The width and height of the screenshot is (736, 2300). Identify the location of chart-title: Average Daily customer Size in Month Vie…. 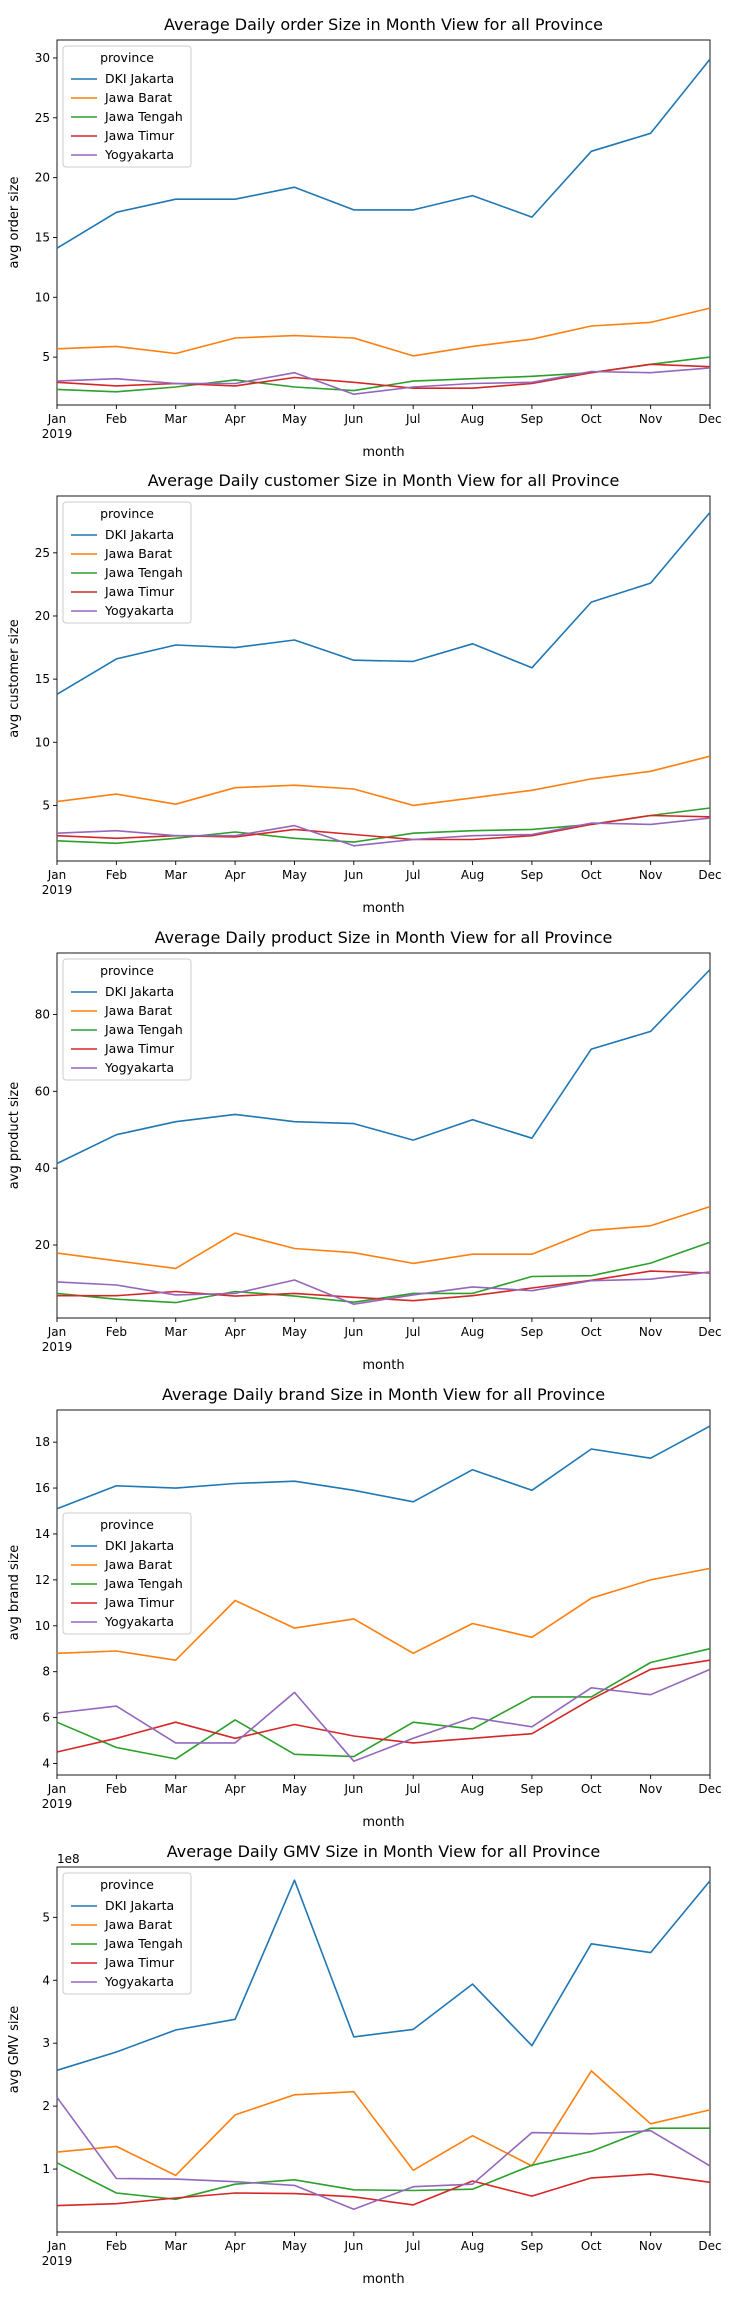
(384, 480).